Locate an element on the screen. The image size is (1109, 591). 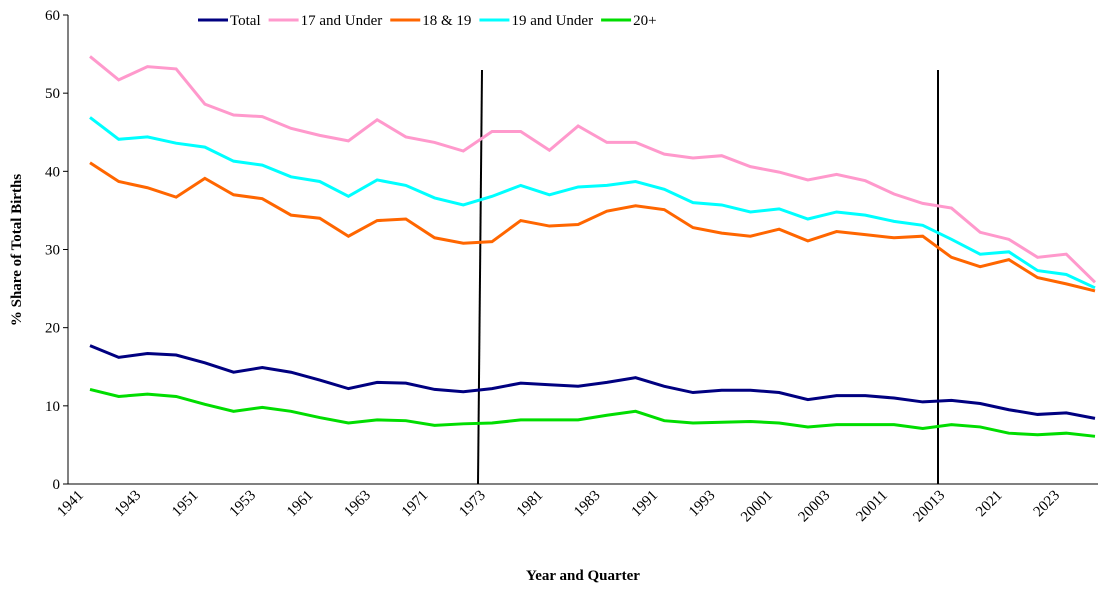
y-tick-label: 20 is located at coordinates (52, 329).